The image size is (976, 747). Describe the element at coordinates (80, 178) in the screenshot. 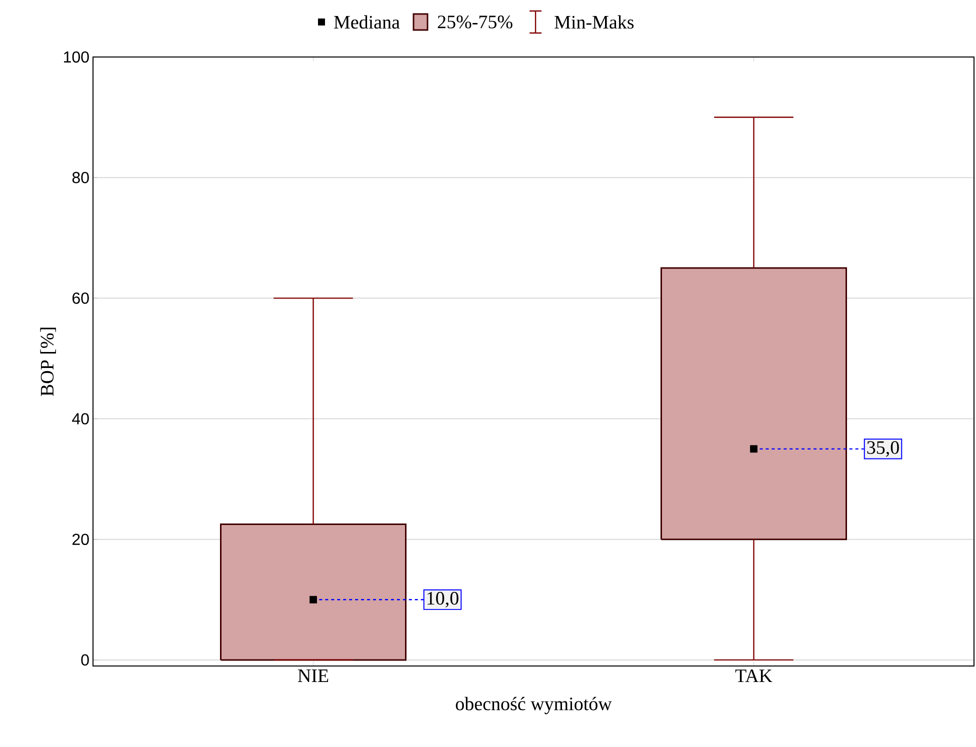

I see `y-tick-label: 80` at that location.